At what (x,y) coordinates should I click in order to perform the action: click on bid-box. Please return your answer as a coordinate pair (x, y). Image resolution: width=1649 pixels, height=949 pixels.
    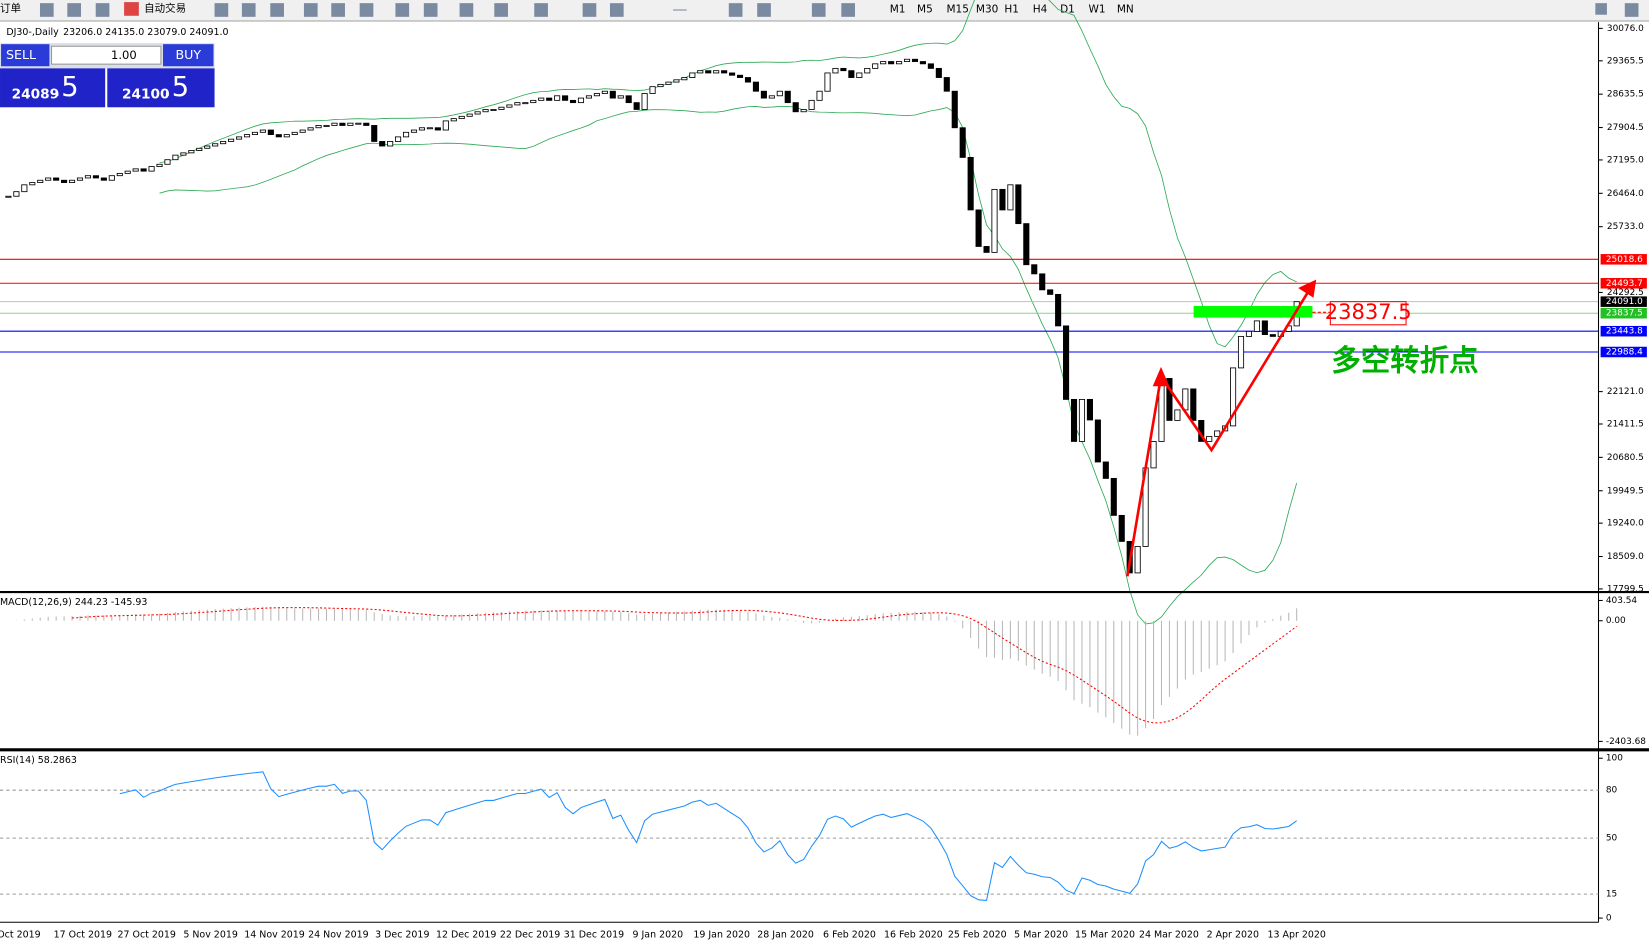
    Looking at the image, I should click on (53, 88).